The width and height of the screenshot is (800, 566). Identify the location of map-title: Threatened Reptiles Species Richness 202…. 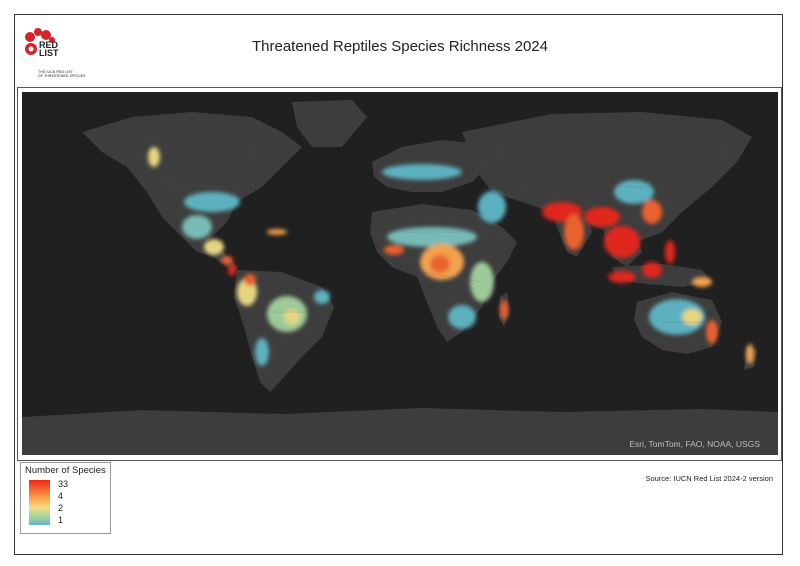
(399, 46).